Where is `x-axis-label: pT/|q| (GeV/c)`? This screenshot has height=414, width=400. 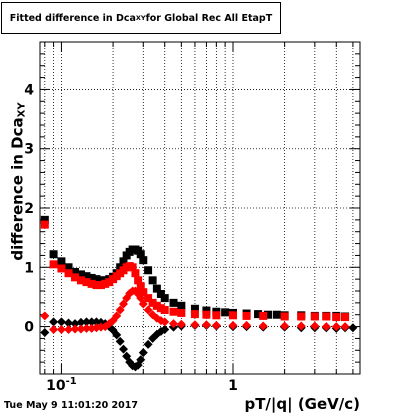
x-axis-label: pT/|q| (GeV/c) is located at coordinates (302, 404).